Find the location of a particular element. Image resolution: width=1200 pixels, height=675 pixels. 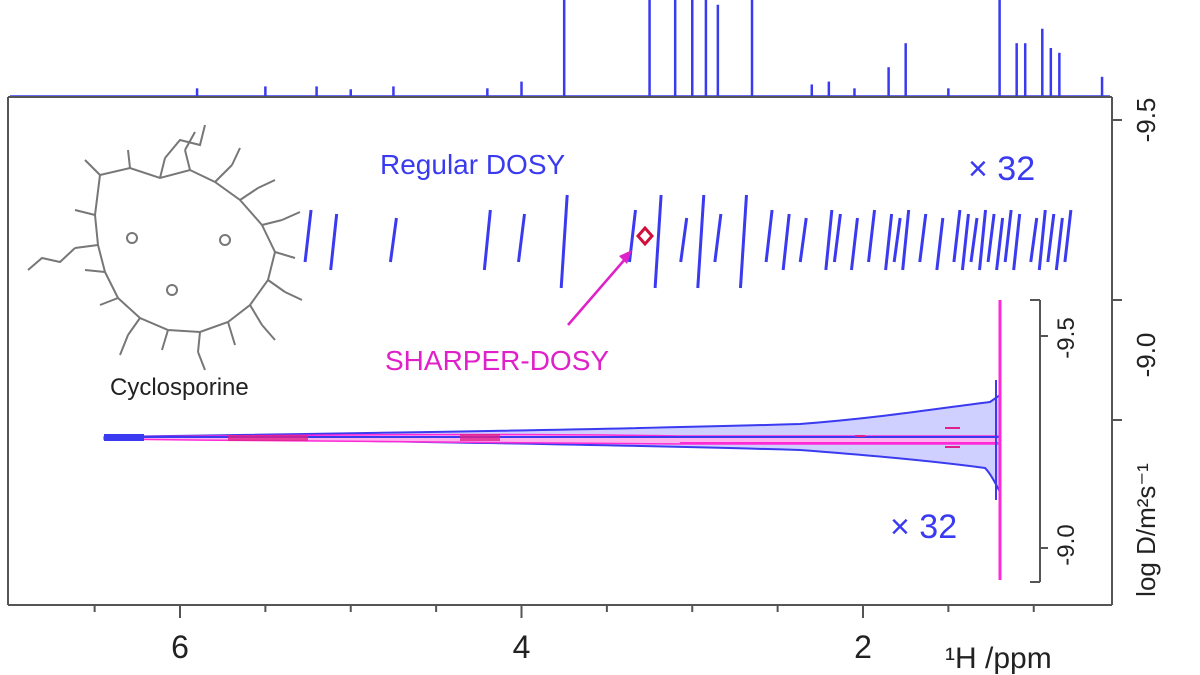

arrow-shaft is located at coordinates (597, 291).